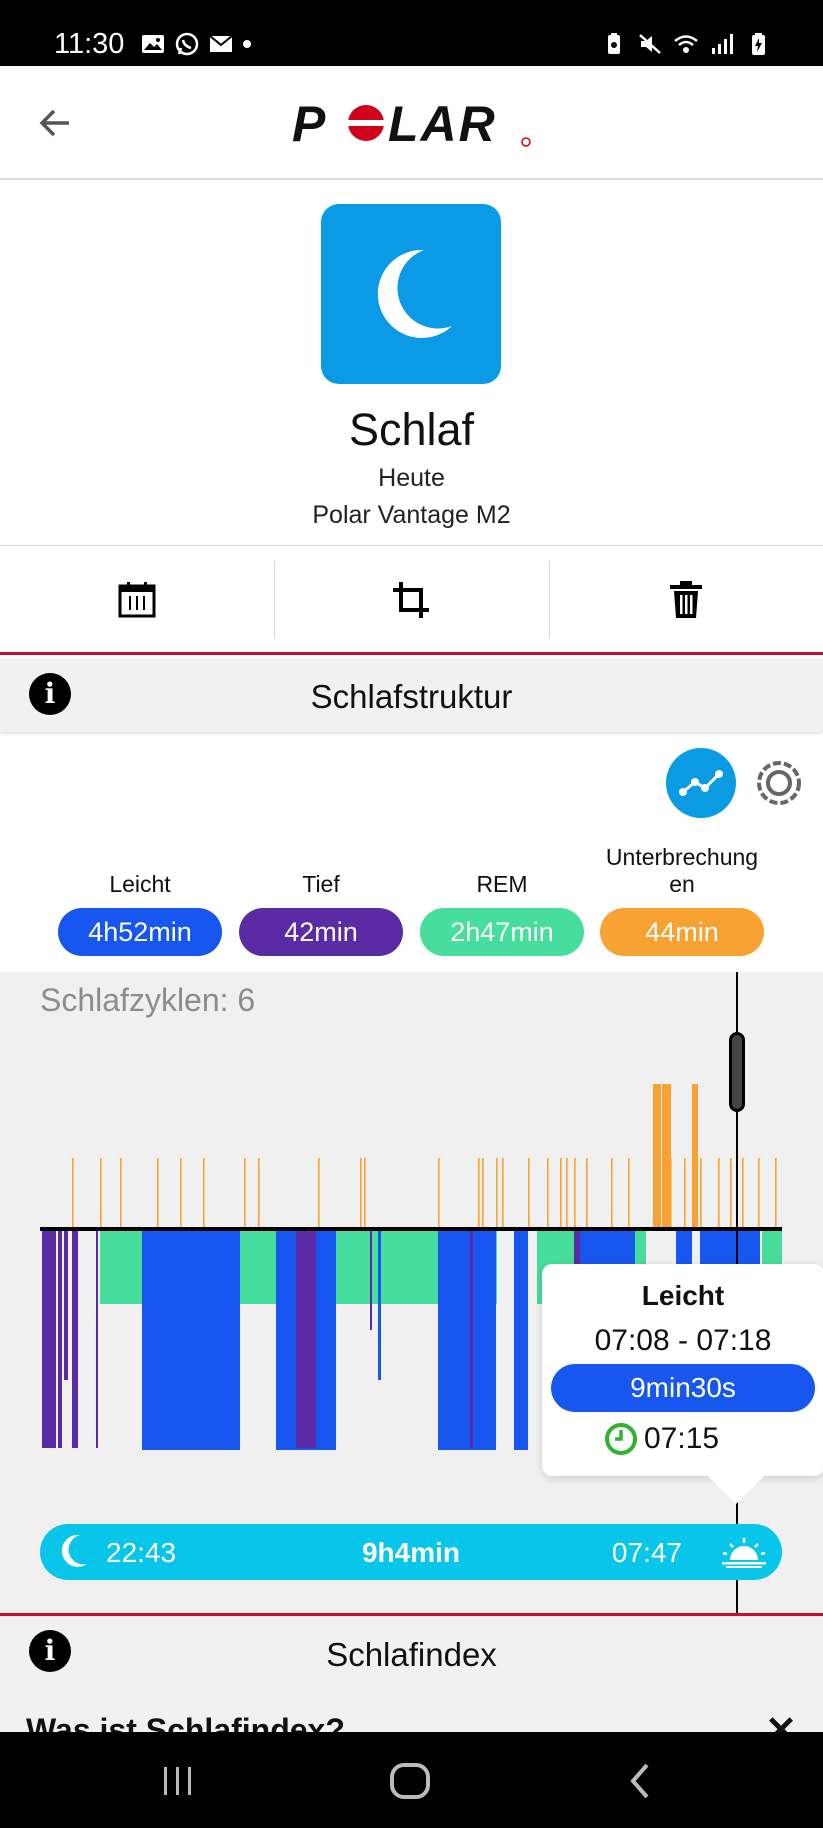 The height and width of the screenshot is (1828, 823). What do you see at coordinates (650, 44) in the screenshot?
I see `mute-icon` at bounding box center [650, 44].